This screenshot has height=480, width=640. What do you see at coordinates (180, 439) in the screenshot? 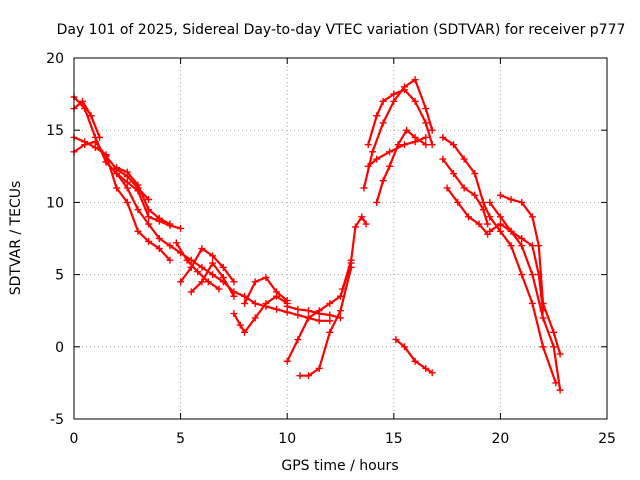
I see `x-tick-label: 5` at bounding box center [180, 439].